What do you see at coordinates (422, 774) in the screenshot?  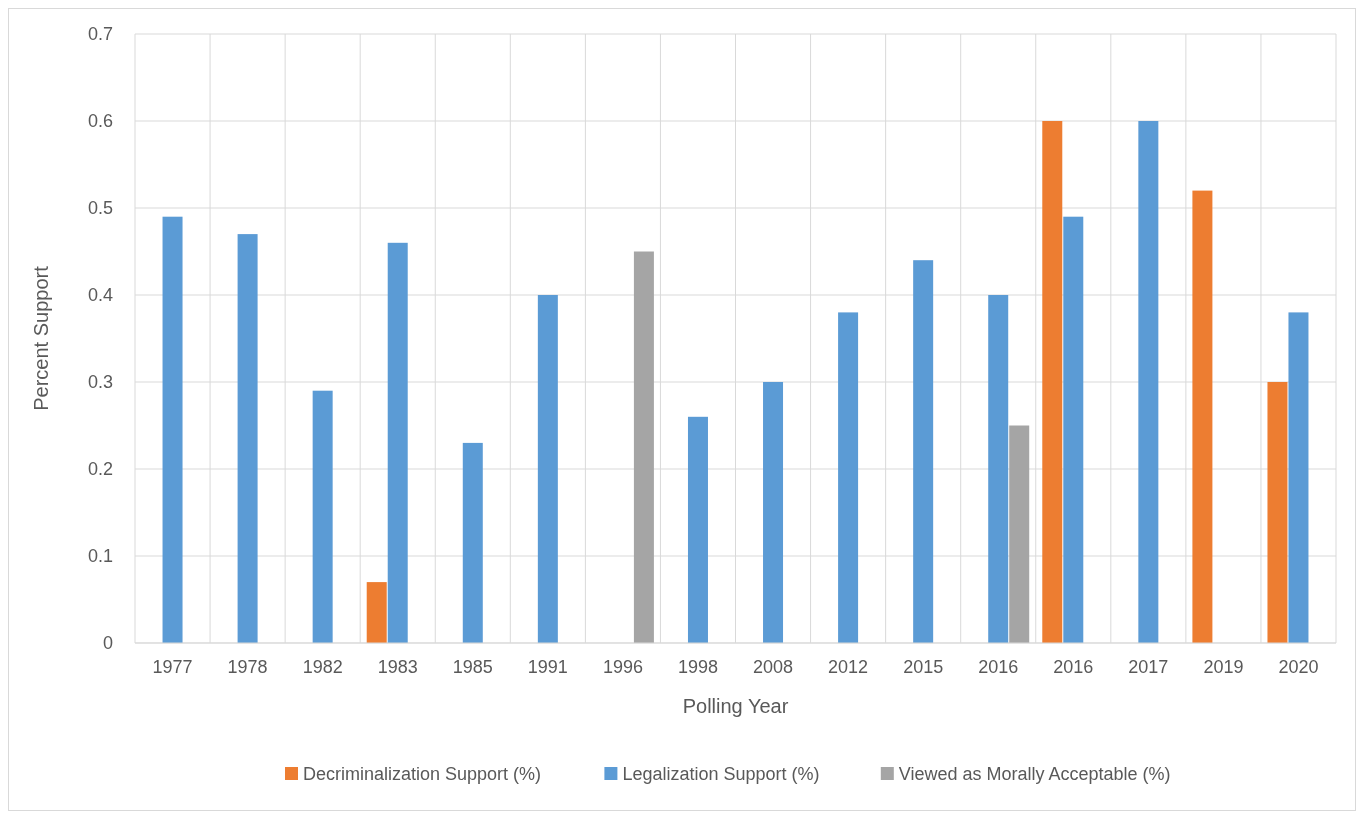 I see `legend-label: Decriminalization Support (%)` at bounding box center [422, 774].